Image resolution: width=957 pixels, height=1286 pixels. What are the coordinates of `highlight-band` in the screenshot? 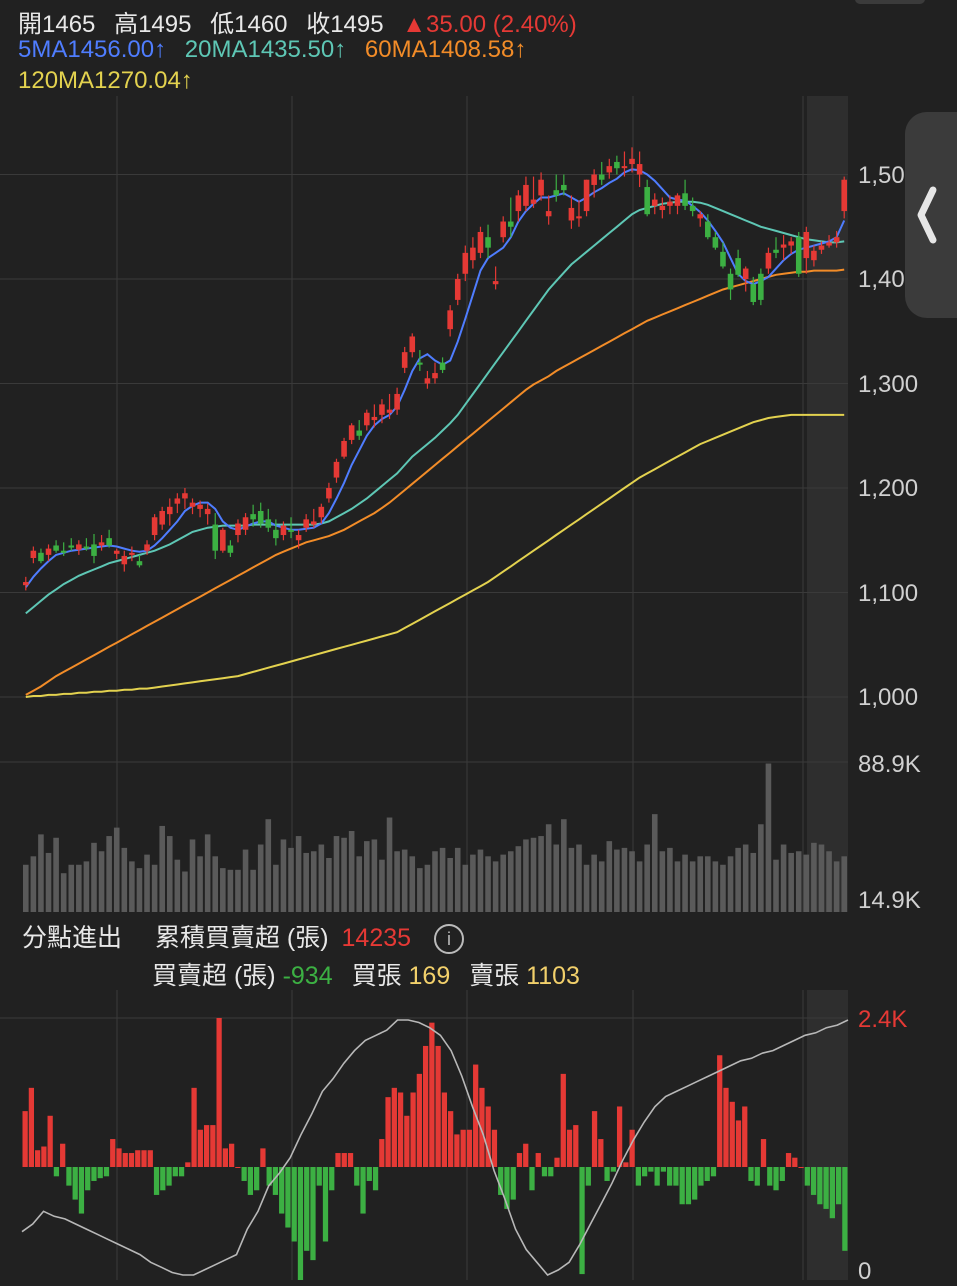 It's located at (827, 1135).